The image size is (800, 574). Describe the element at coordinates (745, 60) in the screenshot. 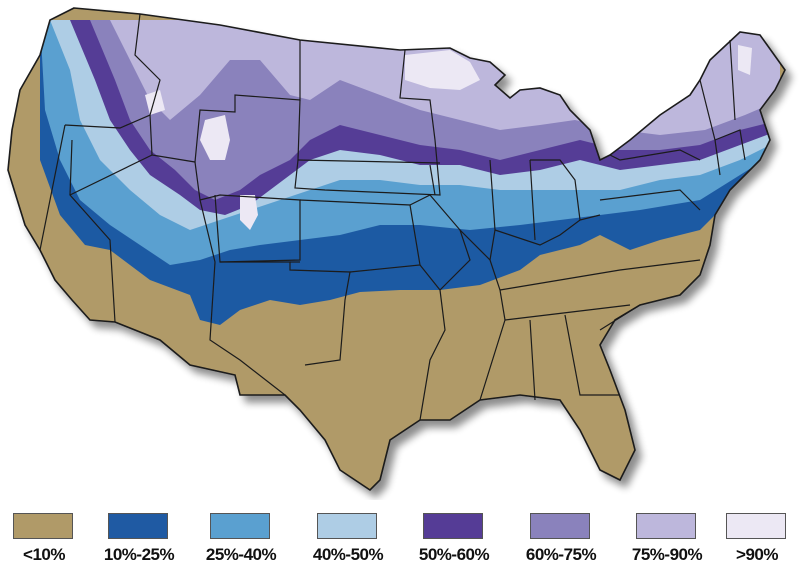

I see `band-over-90-me` at that location.